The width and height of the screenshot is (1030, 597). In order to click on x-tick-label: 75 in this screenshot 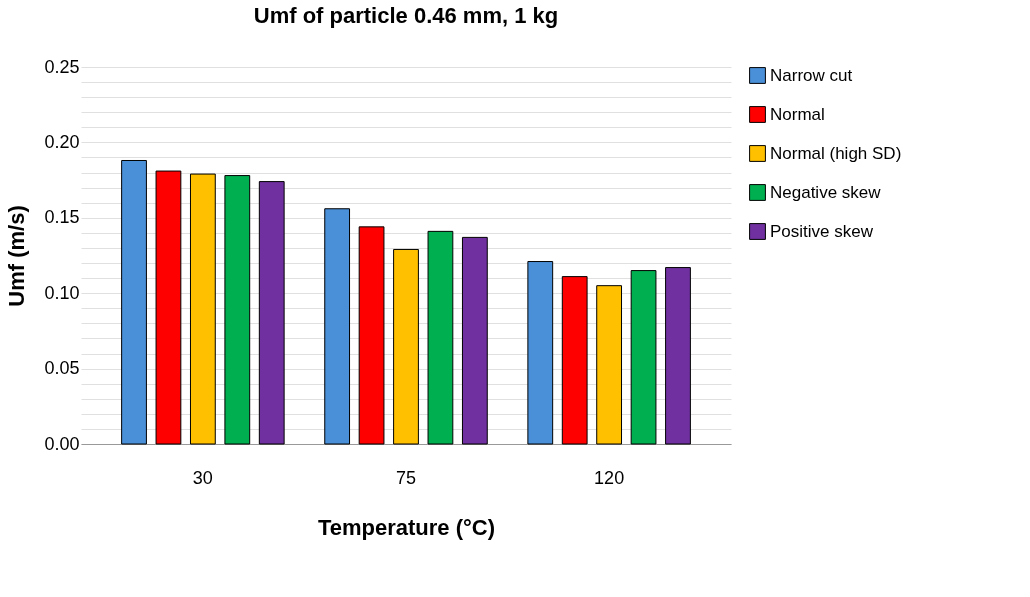, I will do `click(406, 477)`.